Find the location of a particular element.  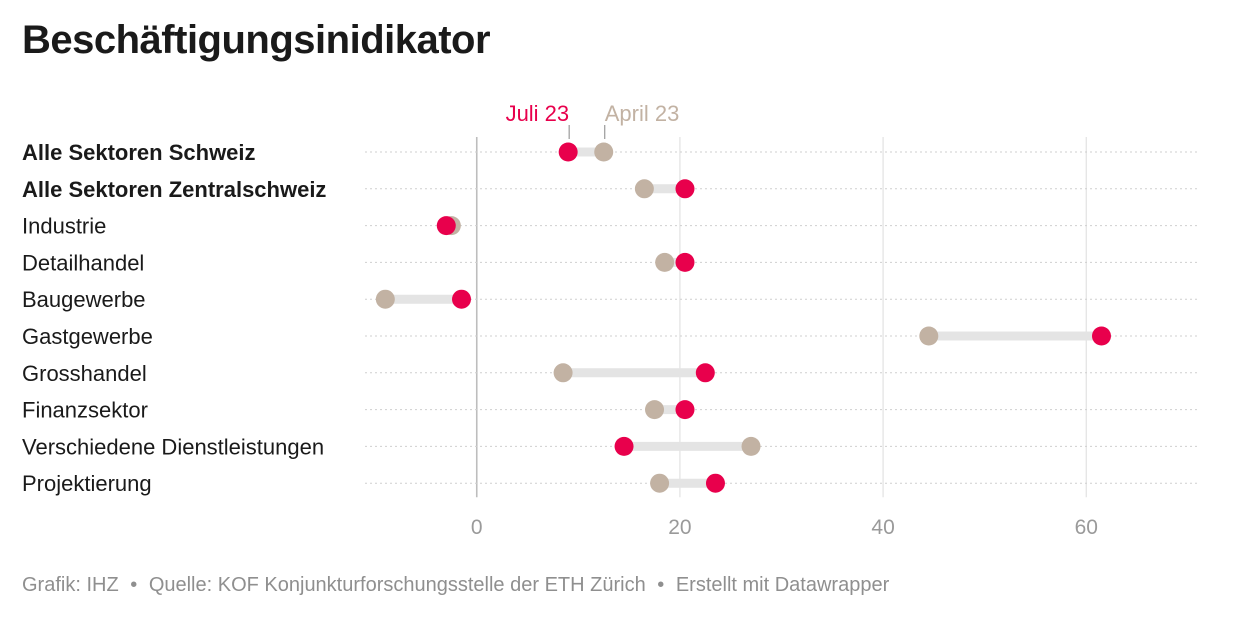

chart-title: Beschäftigungsinidikator is located at coordinates (256, 40).